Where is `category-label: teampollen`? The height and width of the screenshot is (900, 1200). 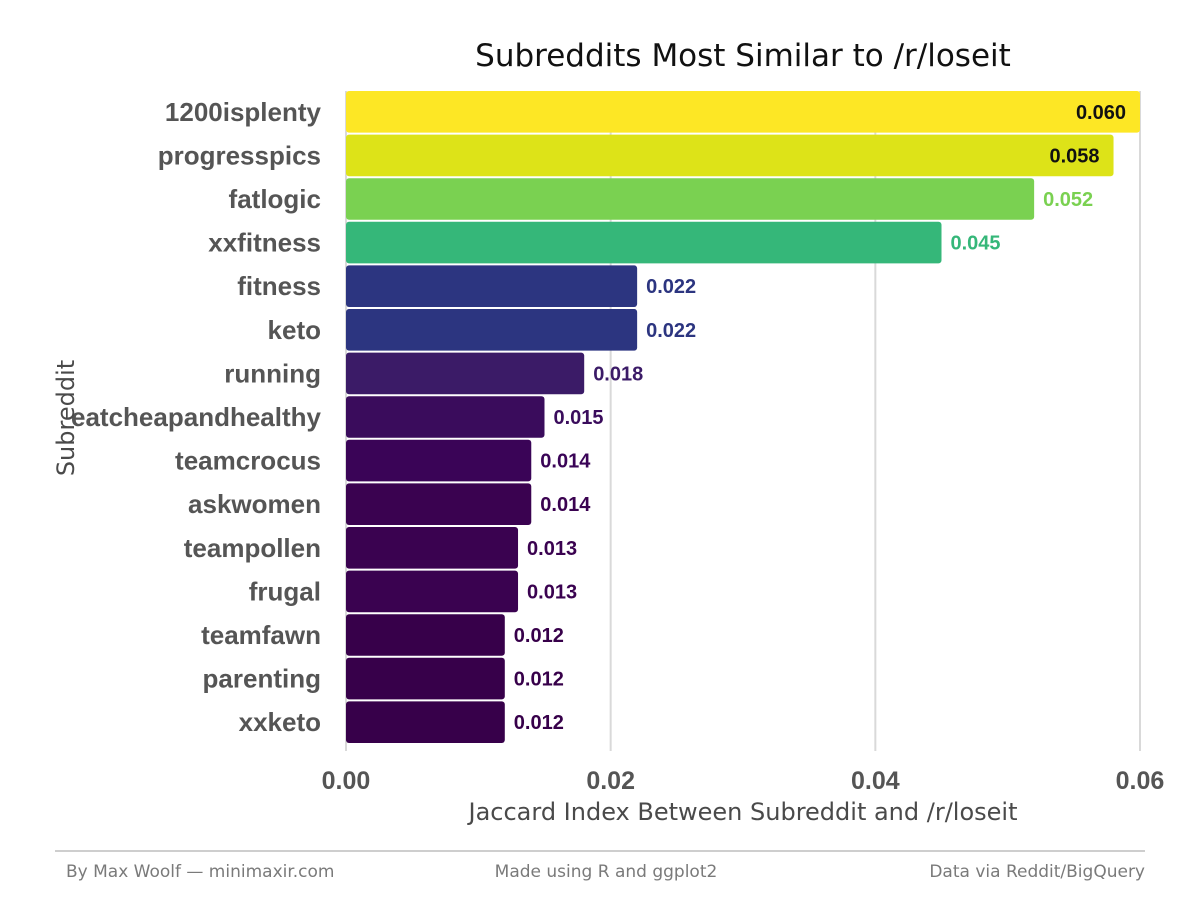 category-label: teampollen is located at coordinates (252, 548).